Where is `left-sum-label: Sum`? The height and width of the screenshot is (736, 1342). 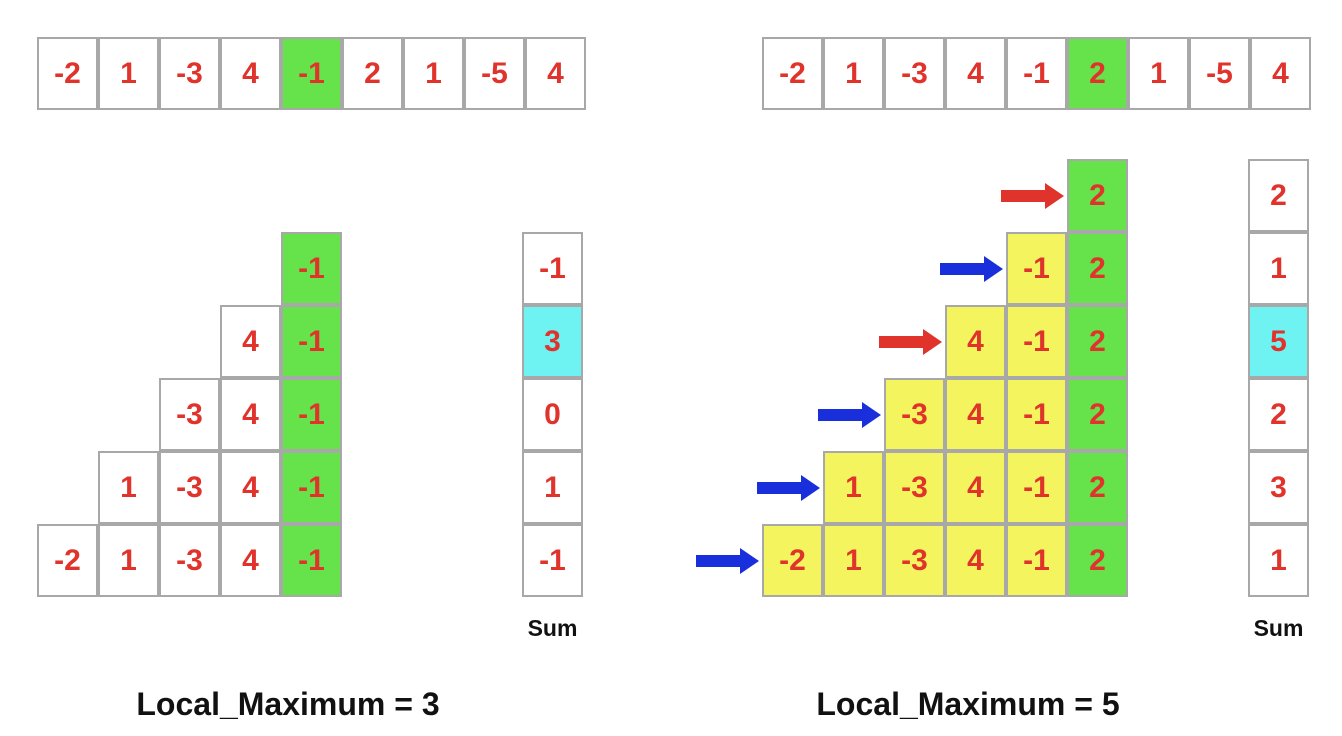 left-sum-label: Sum is located at coordinates (552, 628).